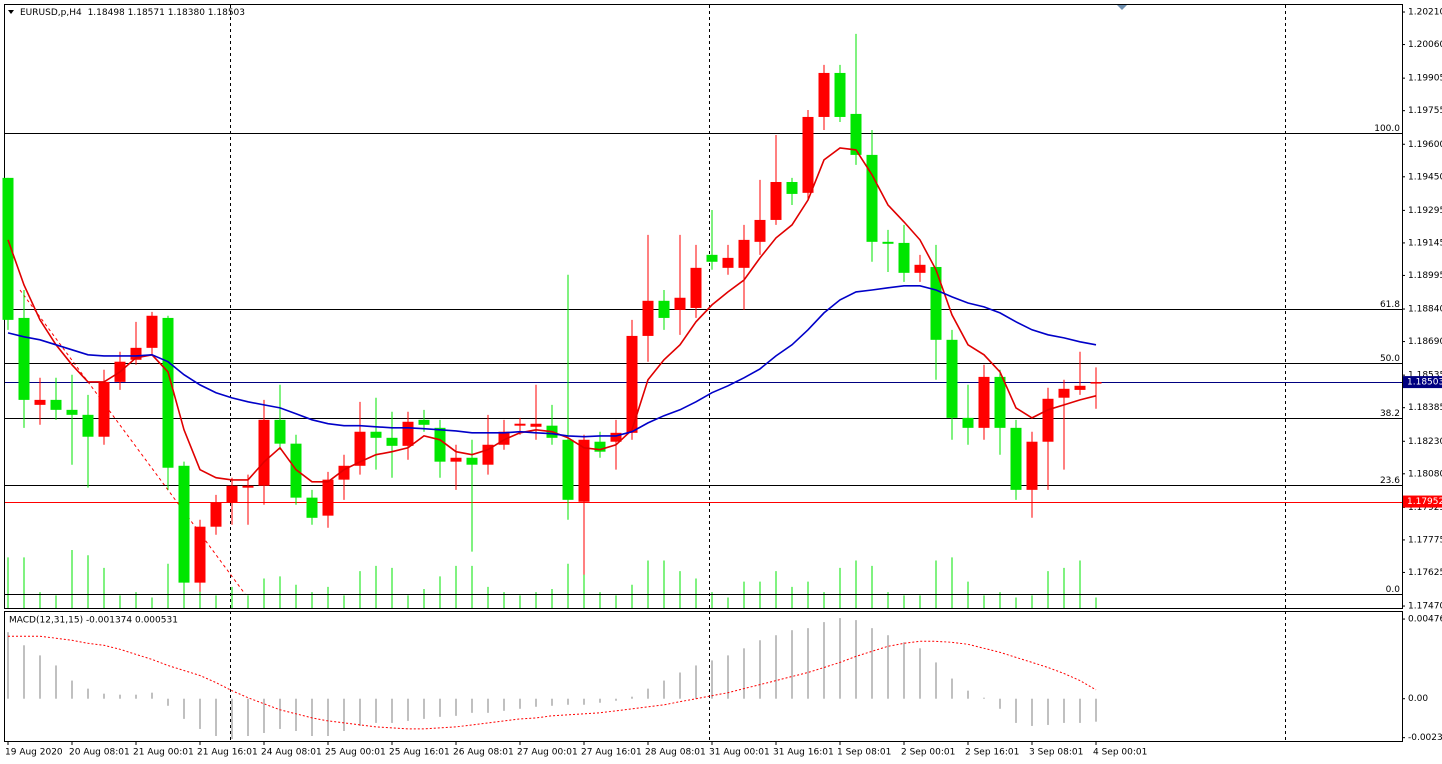 The height and width of the screenshot is (764, 1442). I want to click on fib-label: 100.0, so click(1387, 129).